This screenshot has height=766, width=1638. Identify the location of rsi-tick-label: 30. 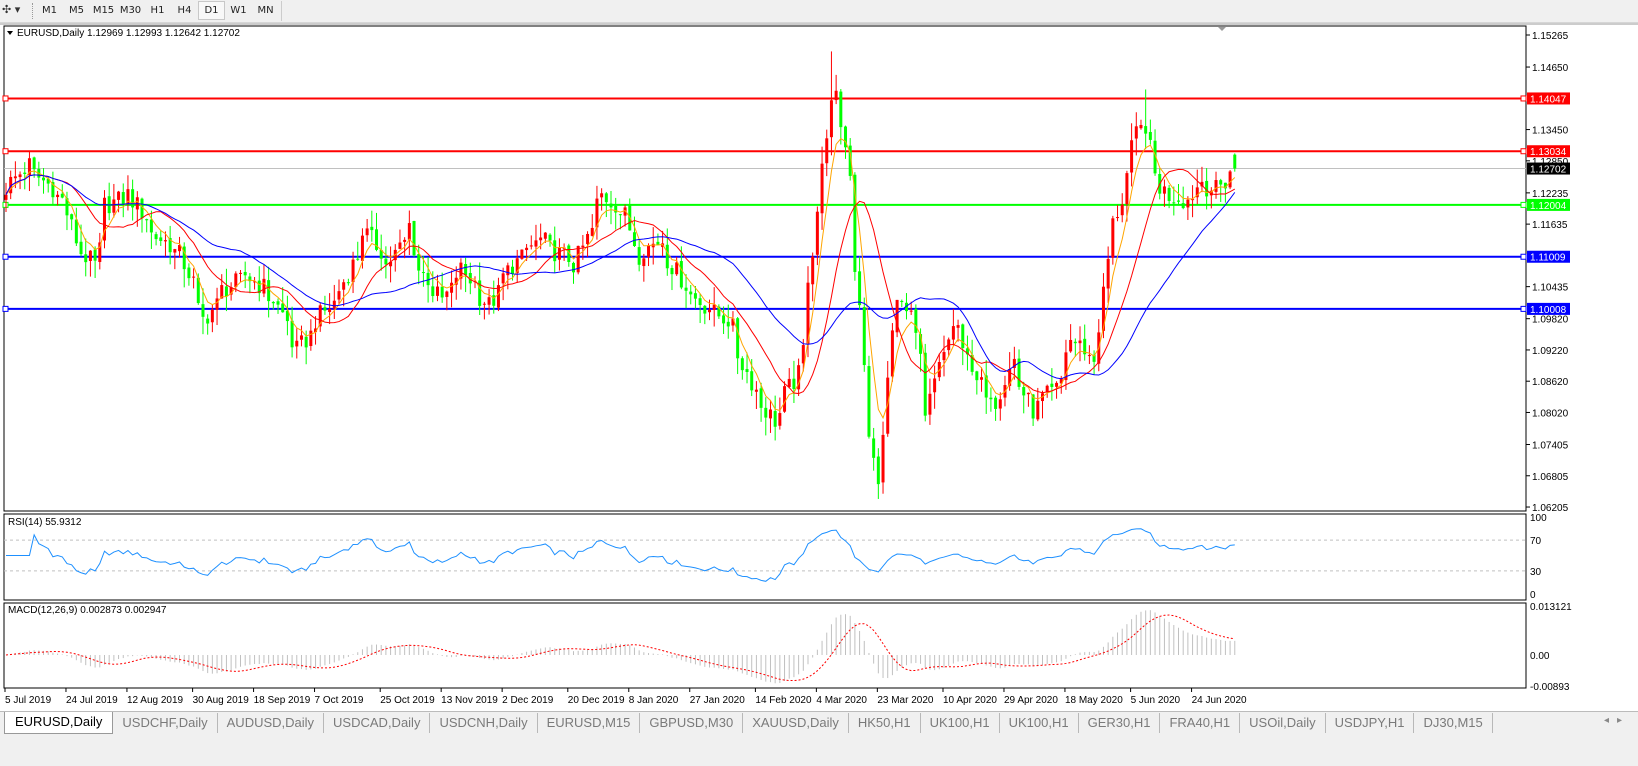
(1536, 572).